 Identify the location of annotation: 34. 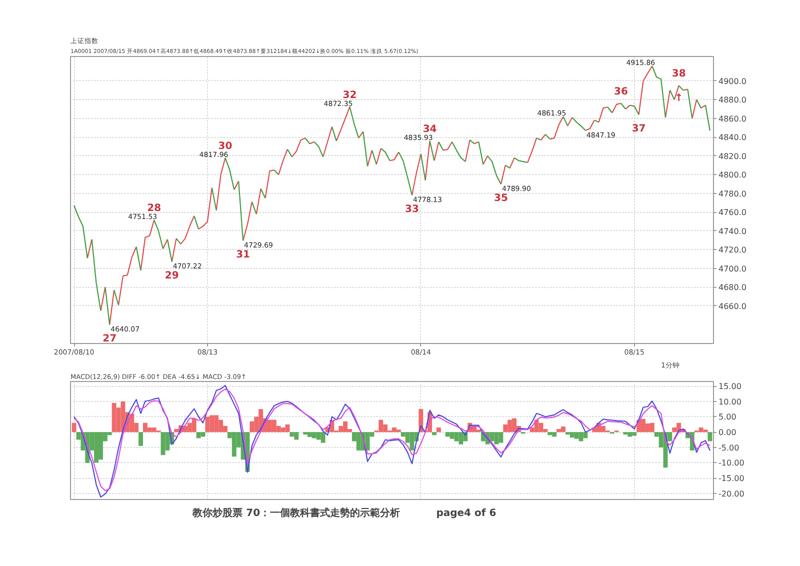
(429, 129).